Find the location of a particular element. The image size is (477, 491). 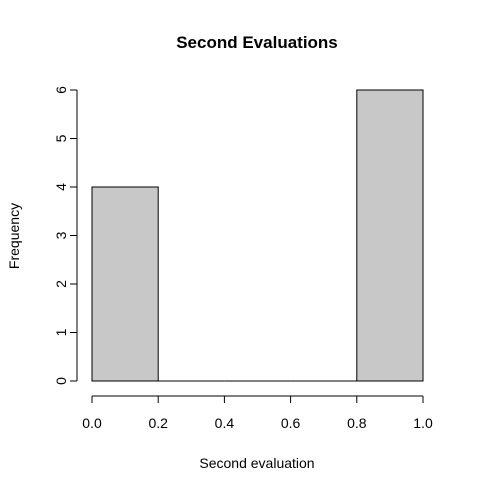

y-tick-label: 6 is located at coordinates (61, 90).